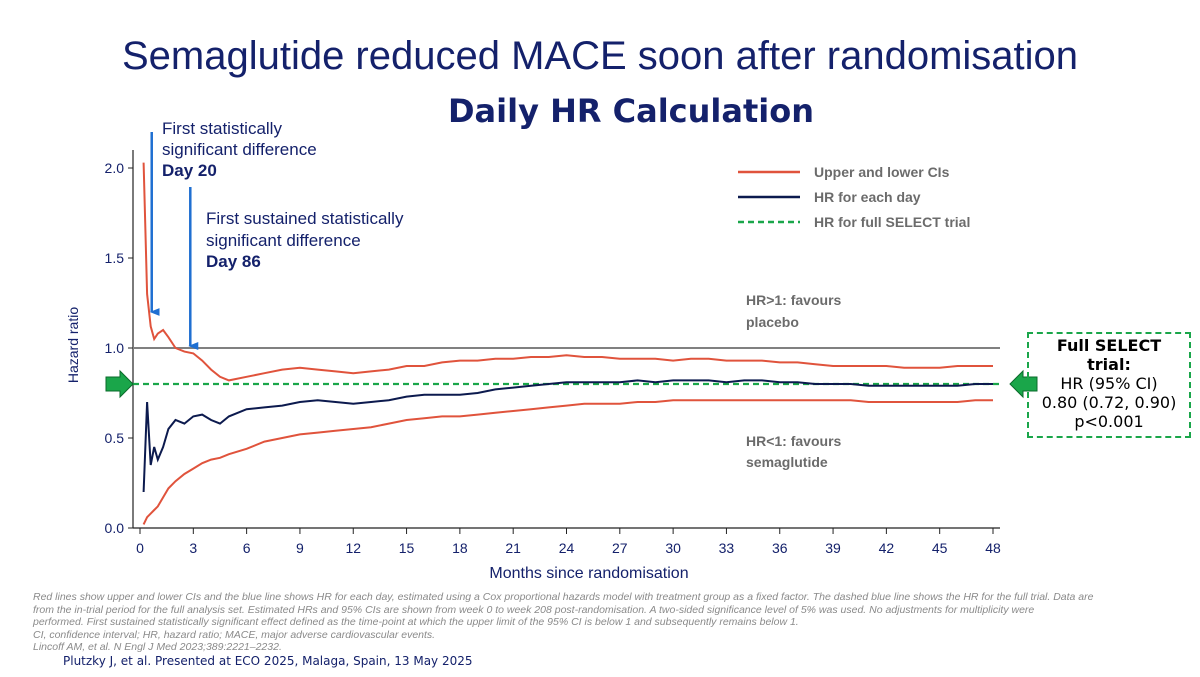 Image resolution: width=1200 pixels, height=677 pixels. I want to click on y-ticks: 0.0 0.5 1.0 1.5 2.0, so click(119, 348).